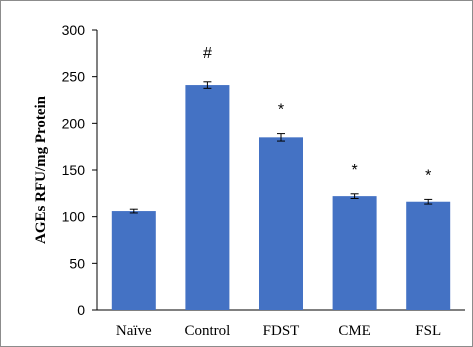  Describe the element at coordinates (134, 331) in the screenshot. I see `x-category-label: Naïve` at that location.